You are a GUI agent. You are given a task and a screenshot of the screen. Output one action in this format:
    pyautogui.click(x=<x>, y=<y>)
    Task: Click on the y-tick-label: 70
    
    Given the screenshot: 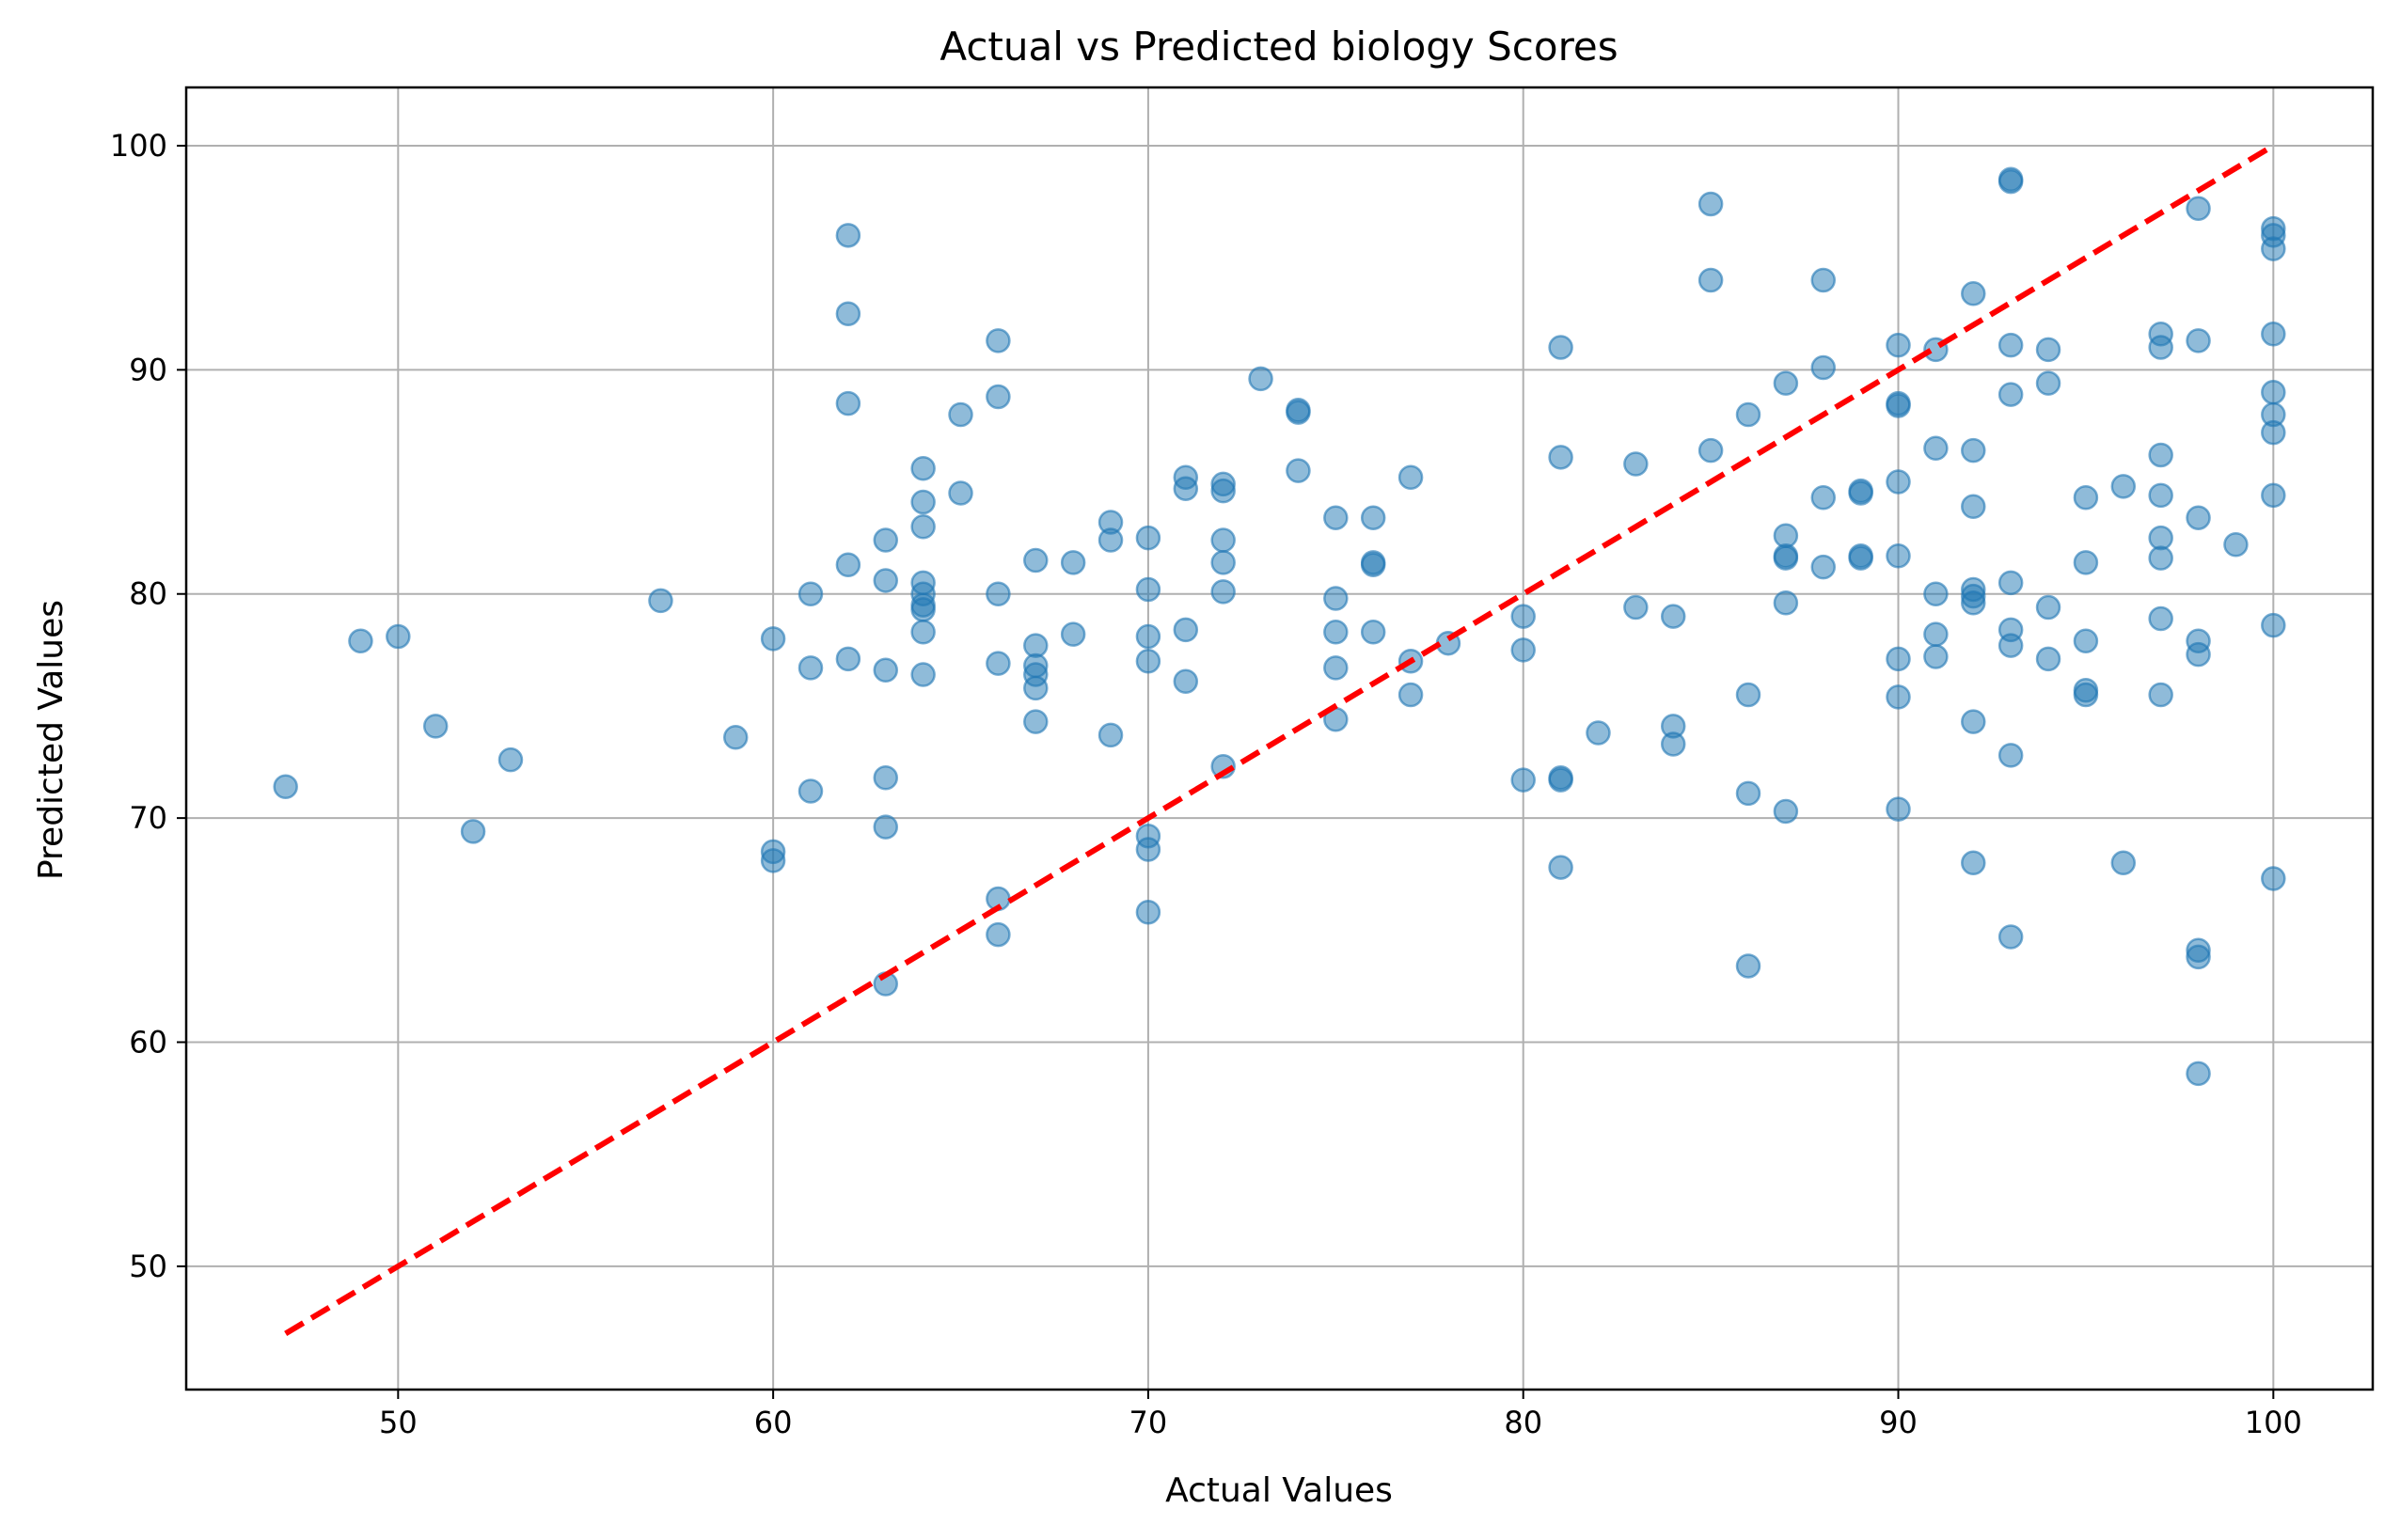 What is the action you would take?
    pyautogui.click(x=148, y=818)
    